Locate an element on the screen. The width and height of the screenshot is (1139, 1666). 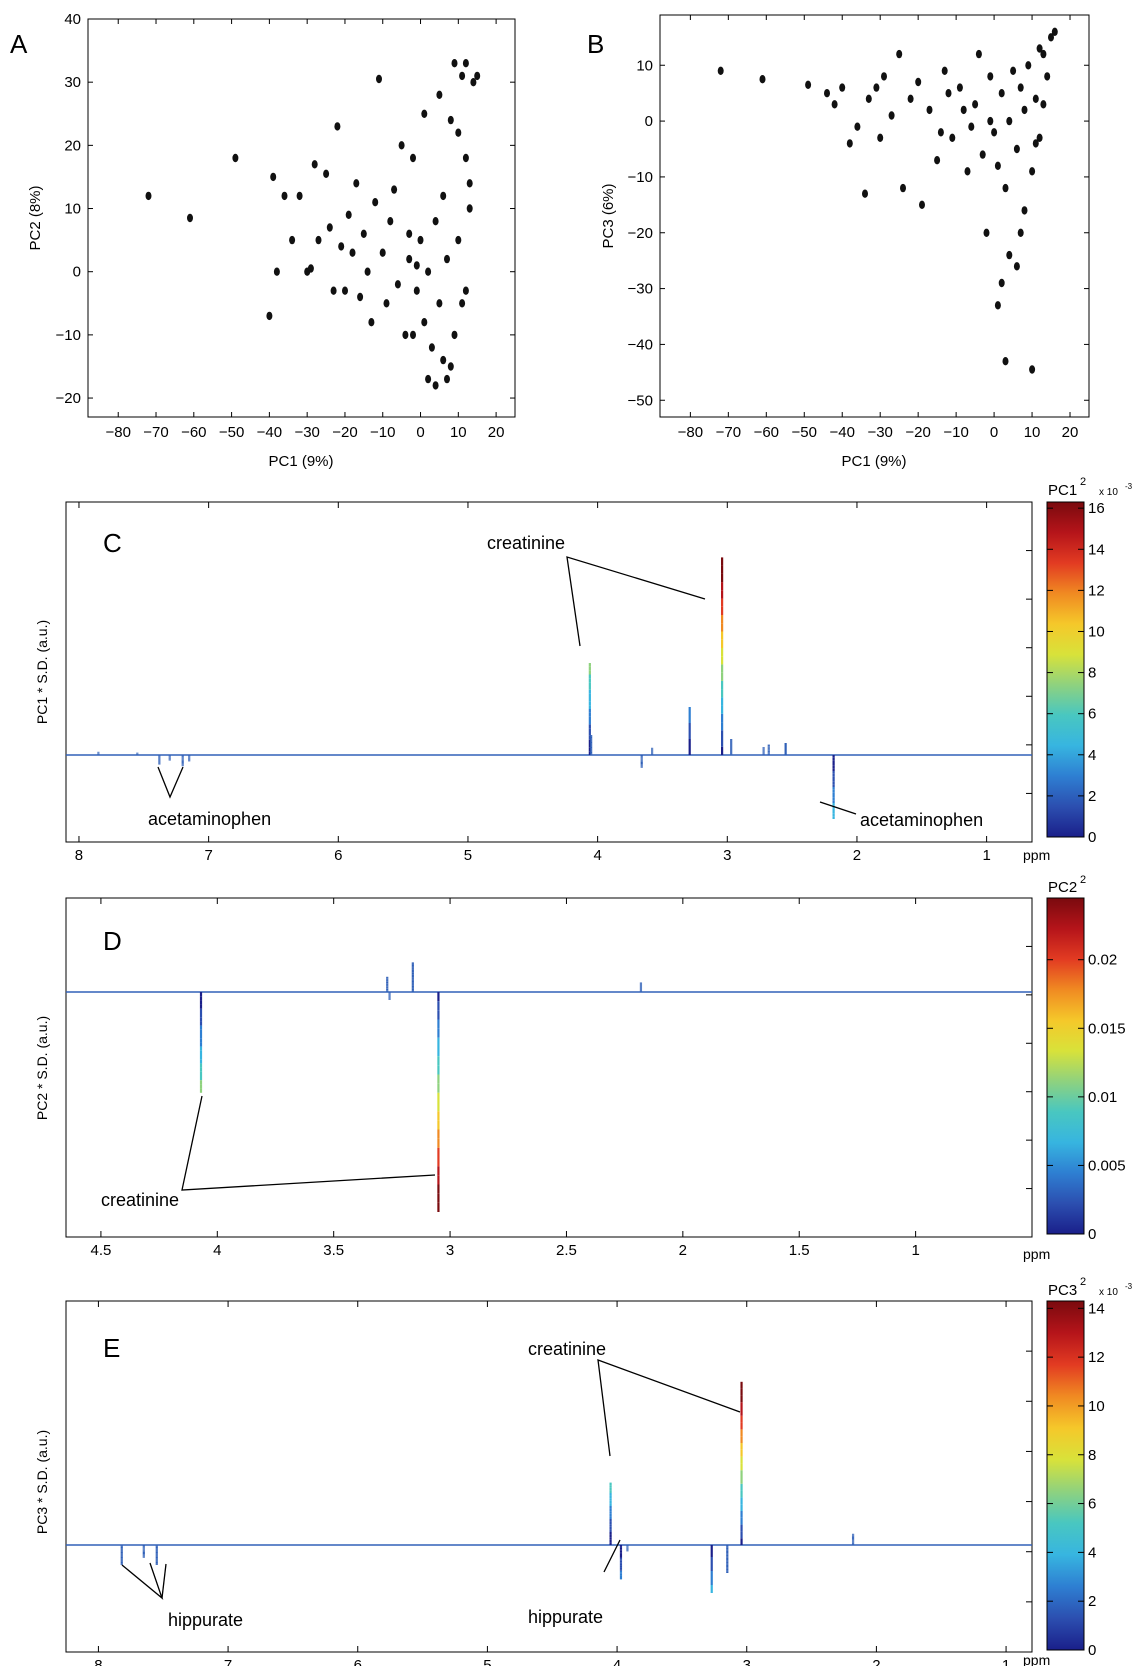
x-tick-label-e: 3 is located at coordinates (747, 1661).